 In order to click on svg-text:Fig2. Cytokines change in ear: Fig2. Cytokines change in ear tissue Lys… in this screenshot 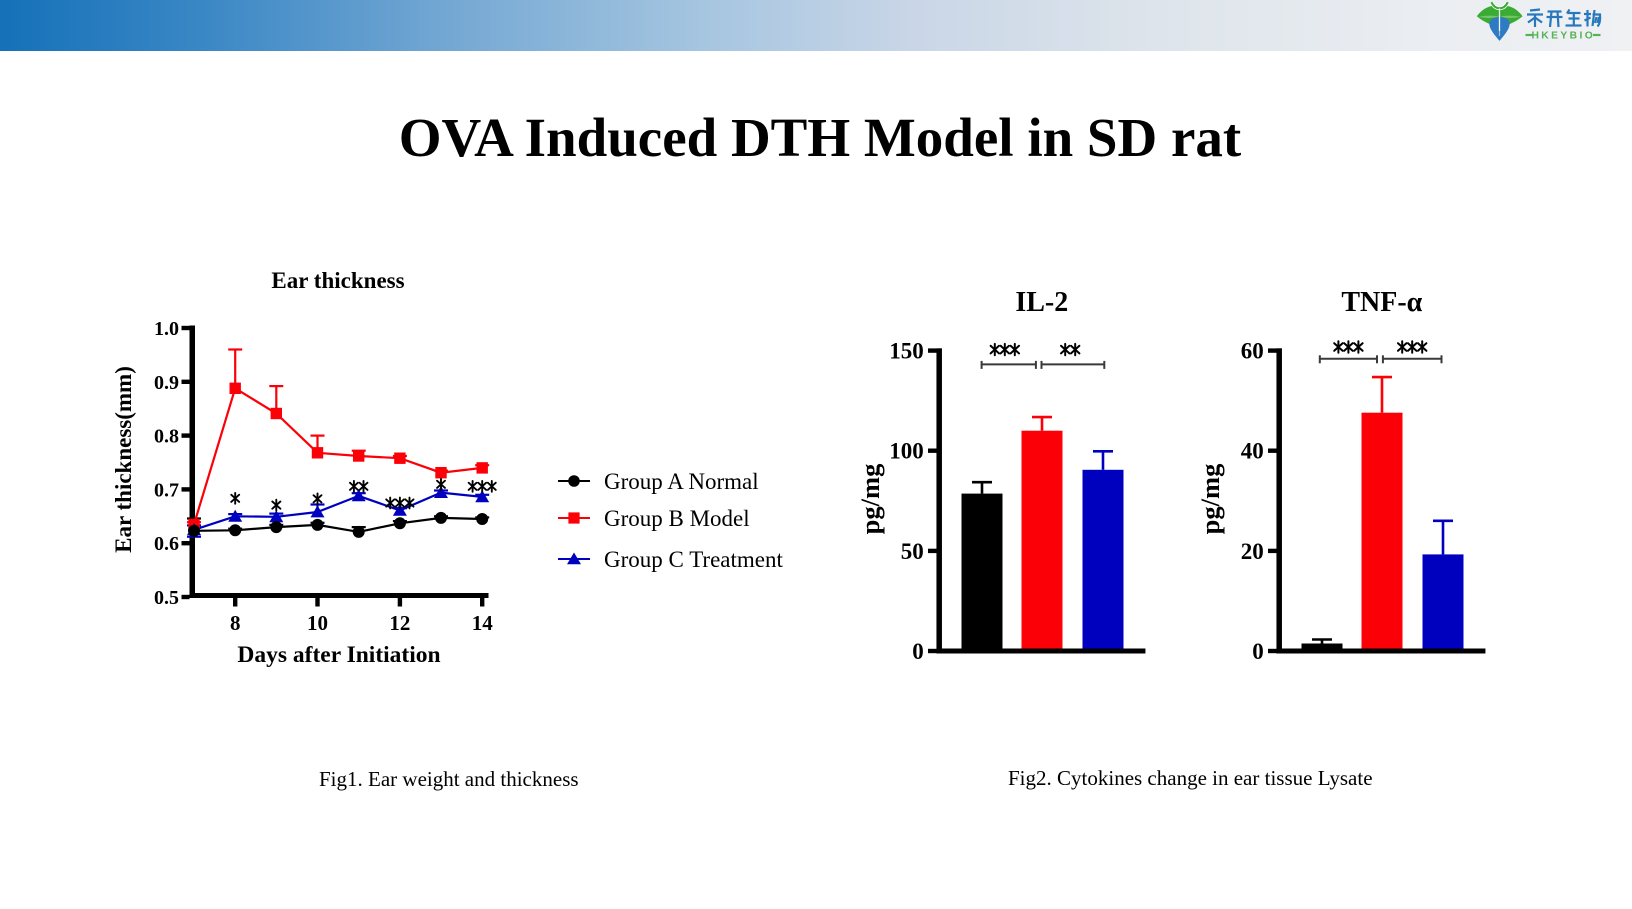, I will do `click(1190, 778)`.